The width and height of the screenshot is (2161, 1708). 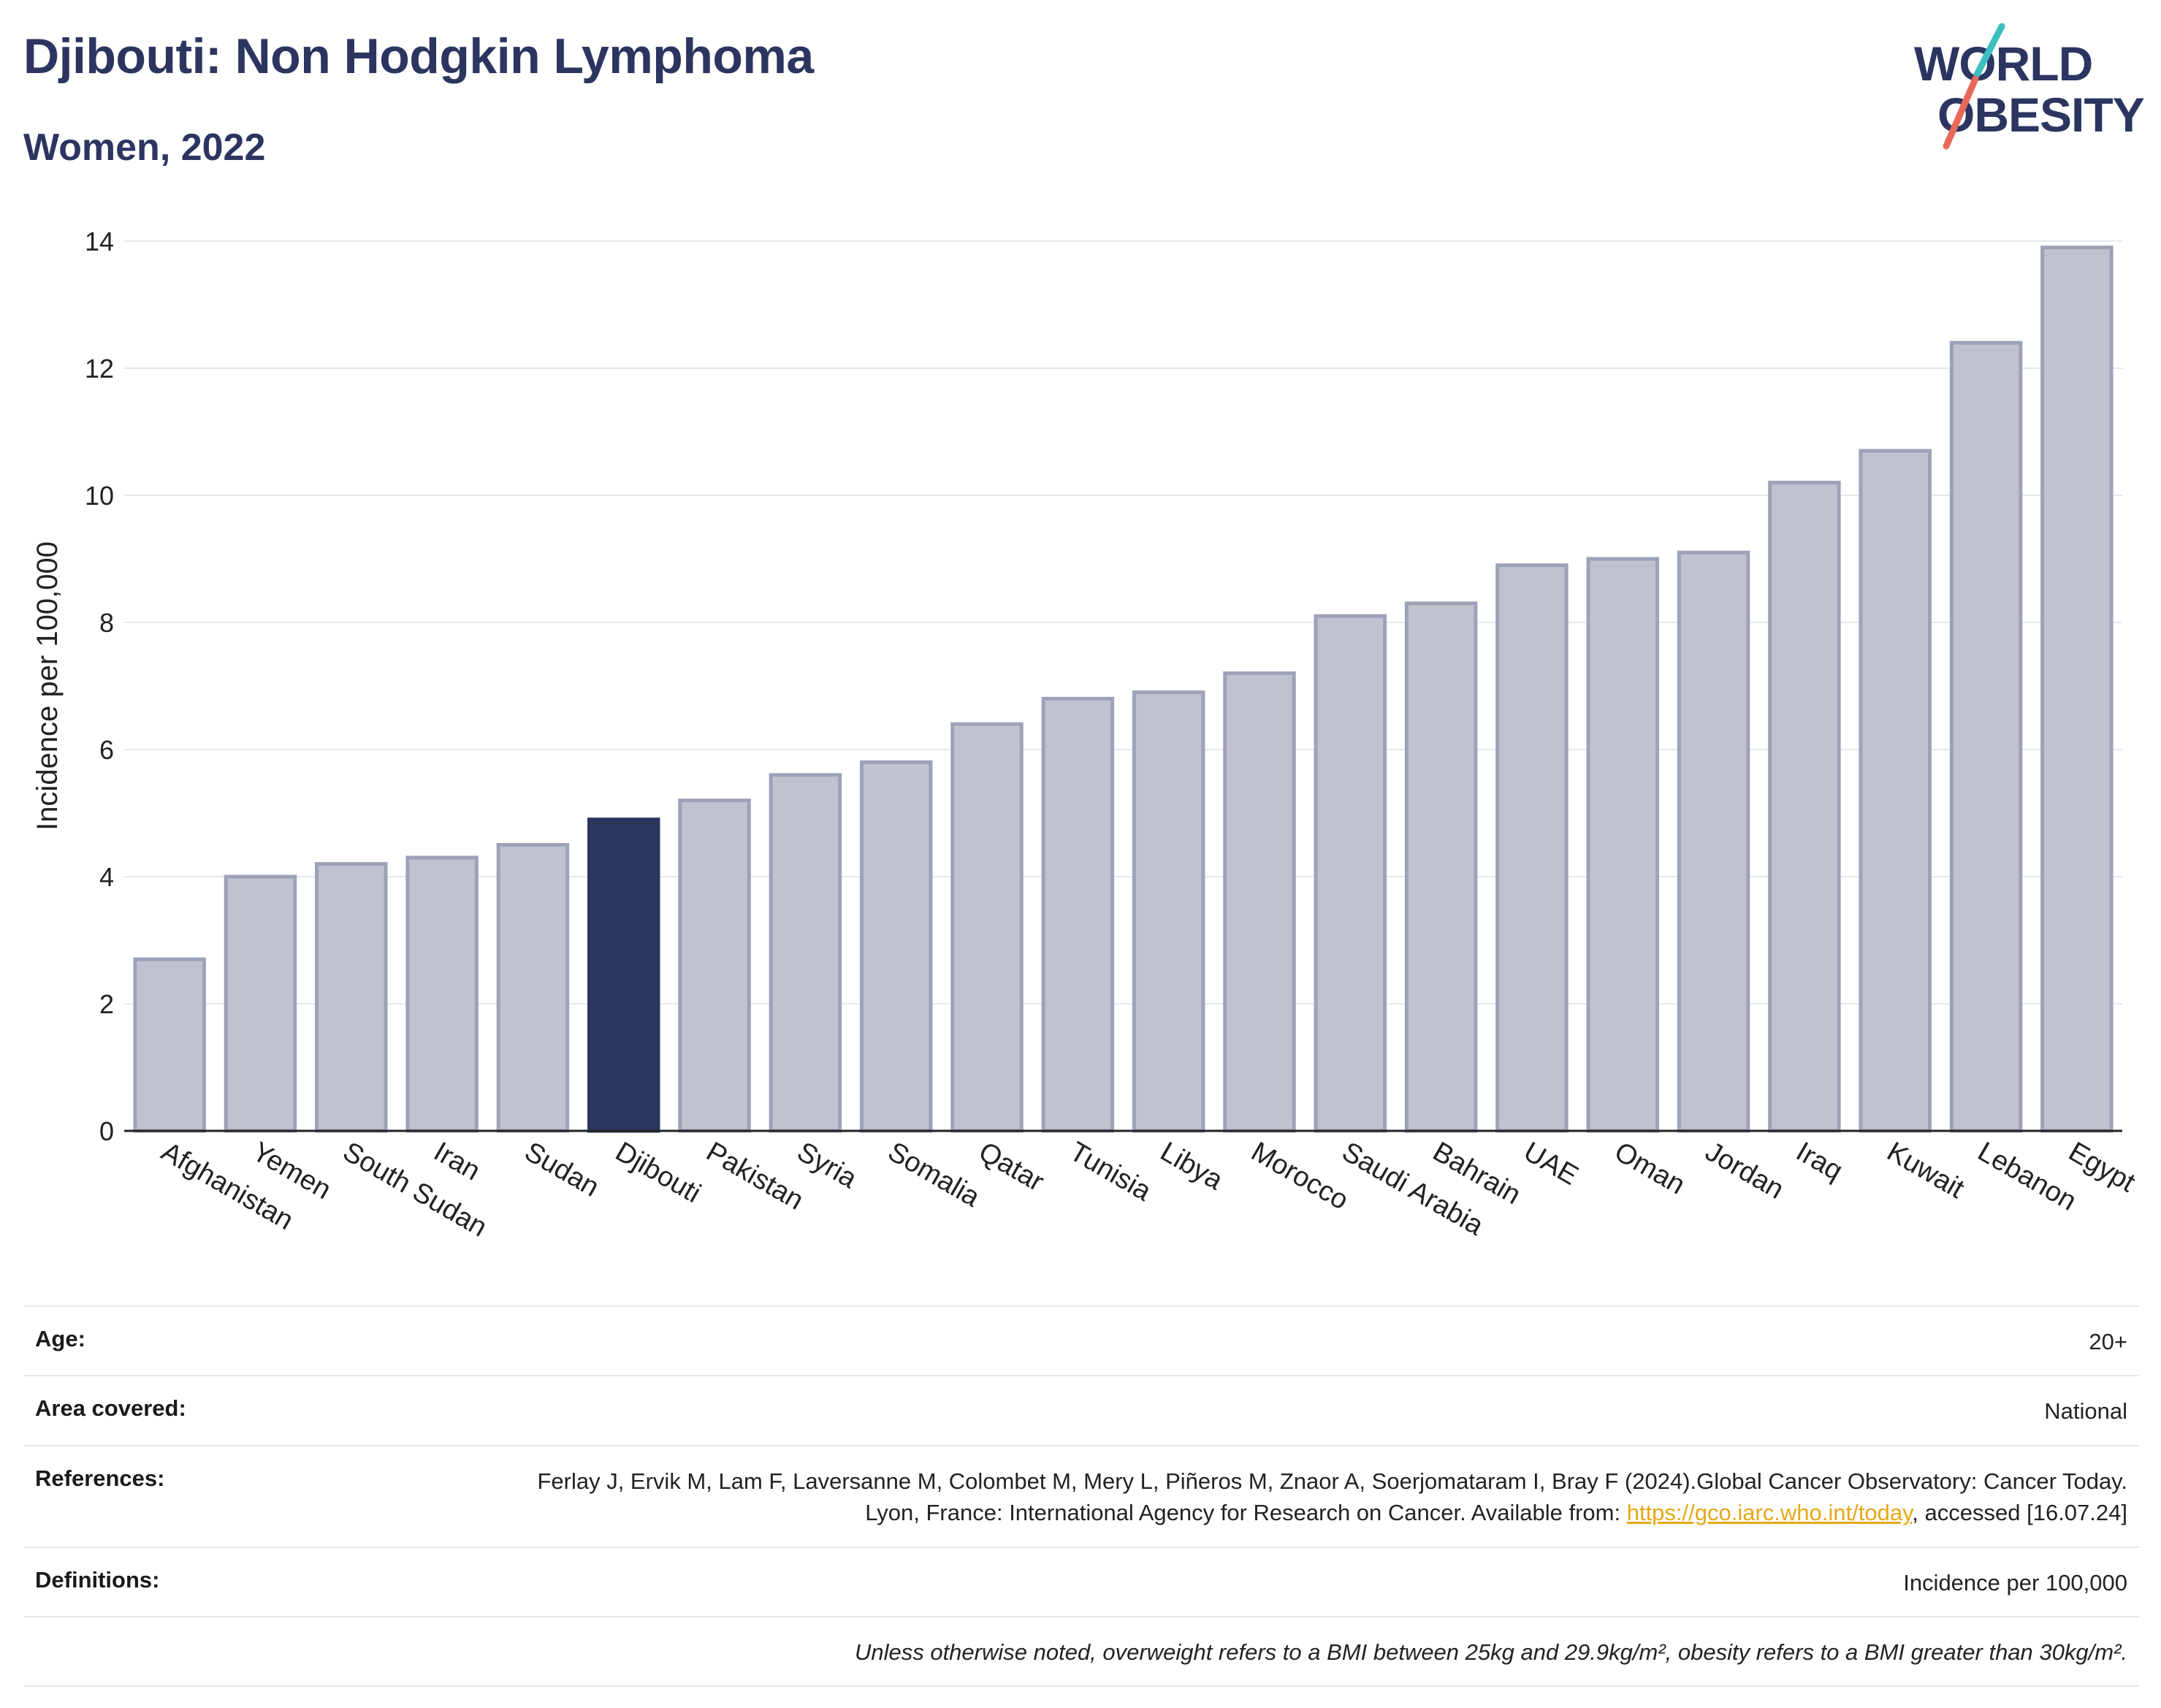 I want to click on y-tick-label: 2, so click(x=106, y=1004).